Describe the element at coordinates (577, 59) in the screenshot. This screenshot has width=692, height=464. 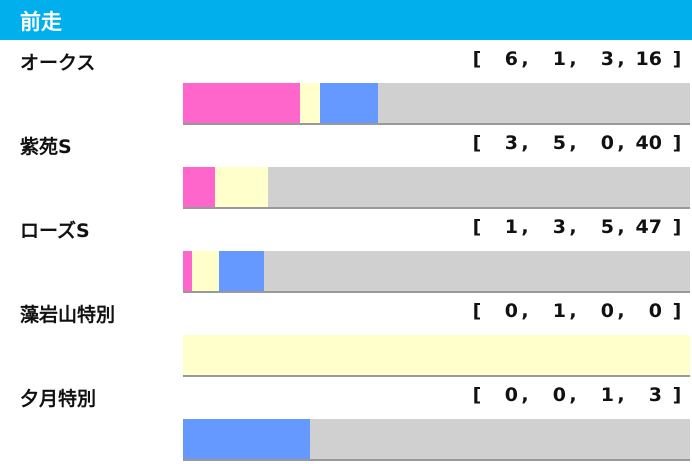
I see `result-counts: [6, 1, 3, 16]` at that location.